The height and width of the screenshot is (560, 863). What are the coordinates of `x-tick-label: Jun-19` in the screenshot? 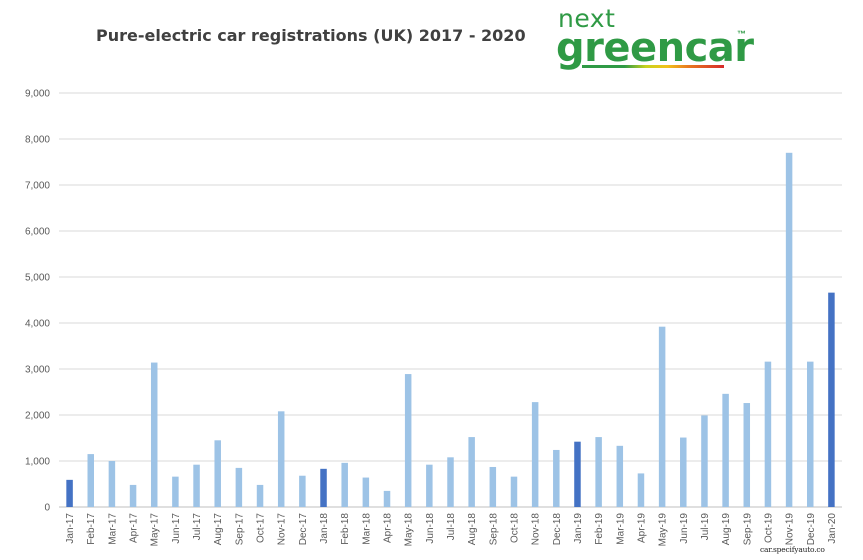 It's located at (684, 528).